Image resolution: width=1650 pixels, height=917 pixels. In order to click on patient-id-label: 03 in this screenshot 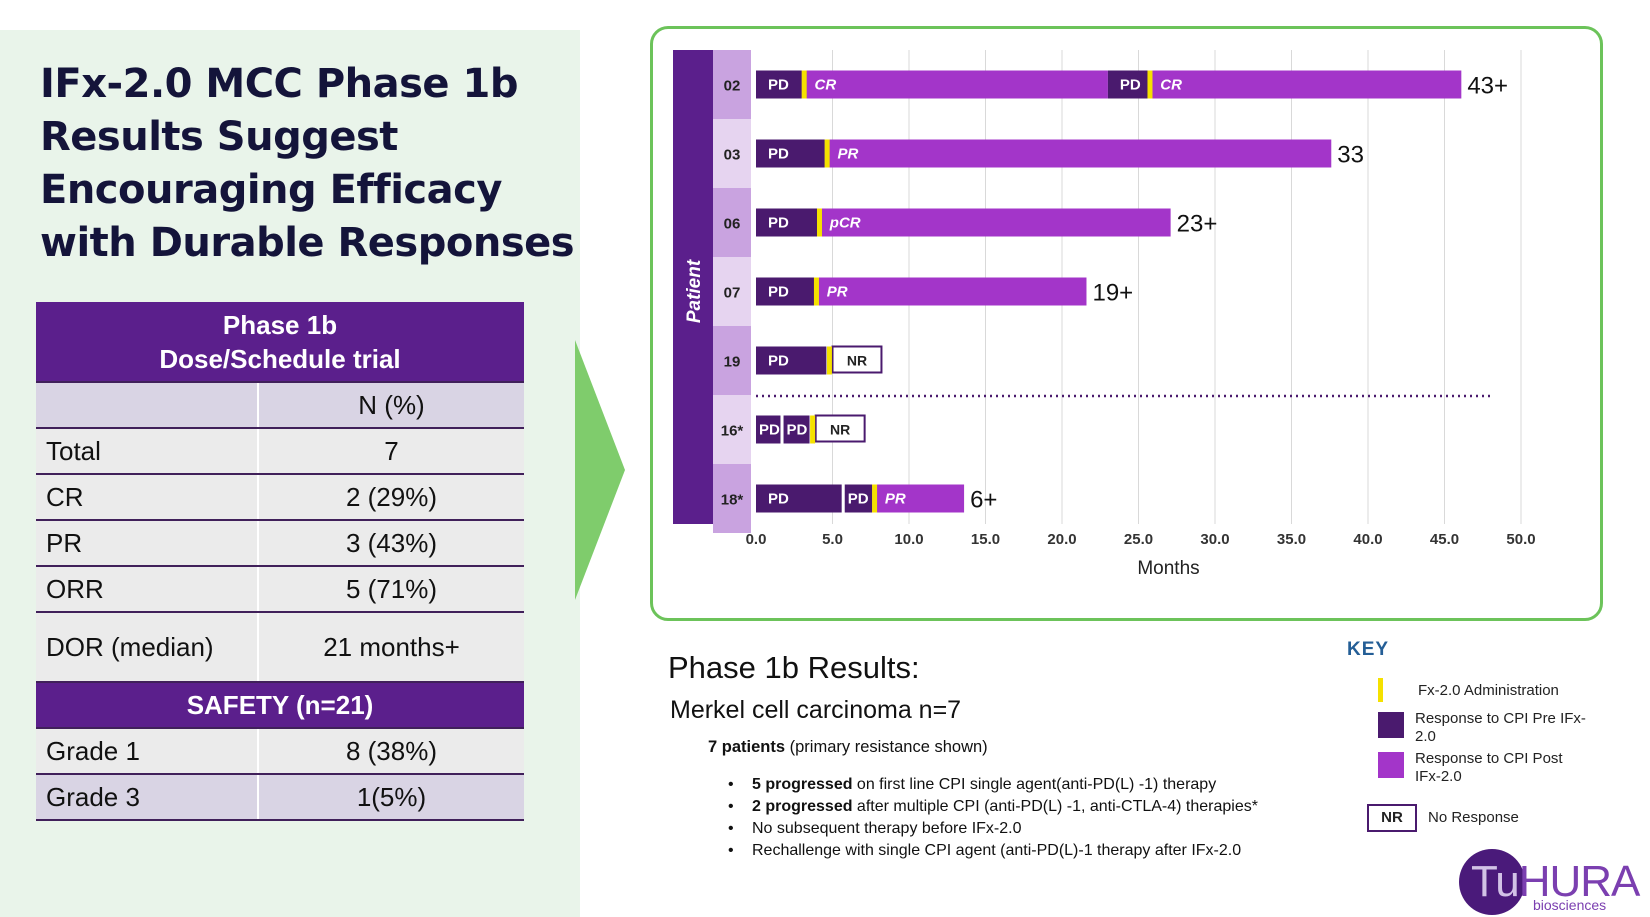, I will do `click(732, 155)`.